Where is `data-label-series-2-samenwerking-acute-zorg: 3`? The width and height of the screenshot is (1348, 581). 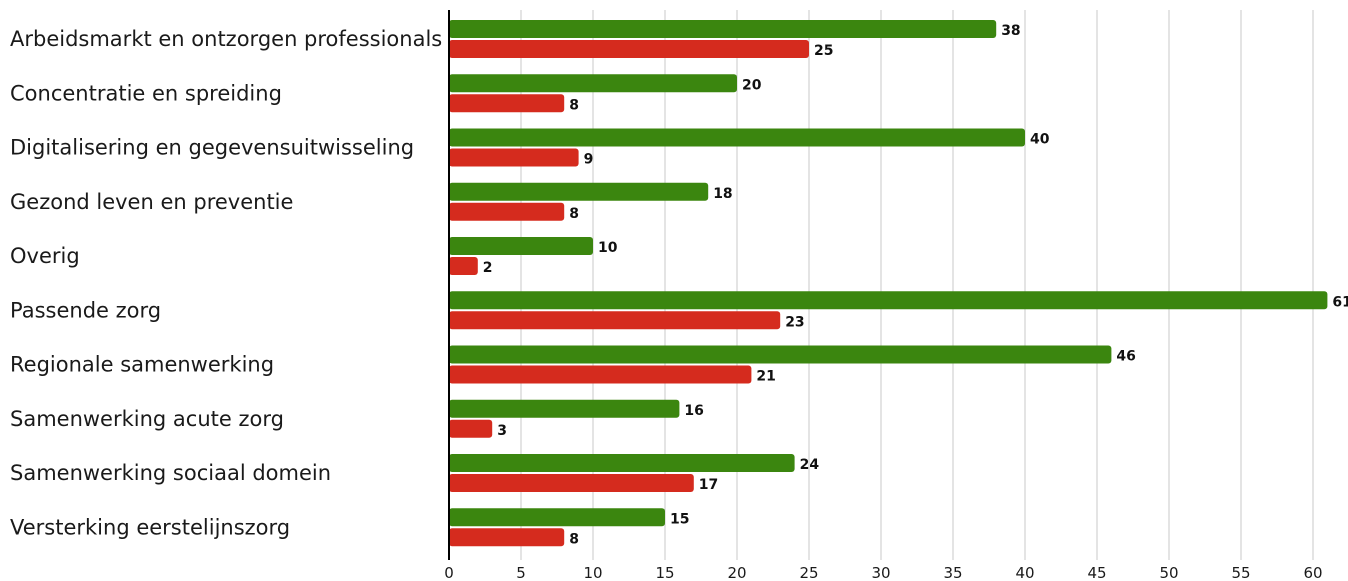 data-label-series-2-samenwerking-acute-zorg: 3 is located at coordinates (502, 431).